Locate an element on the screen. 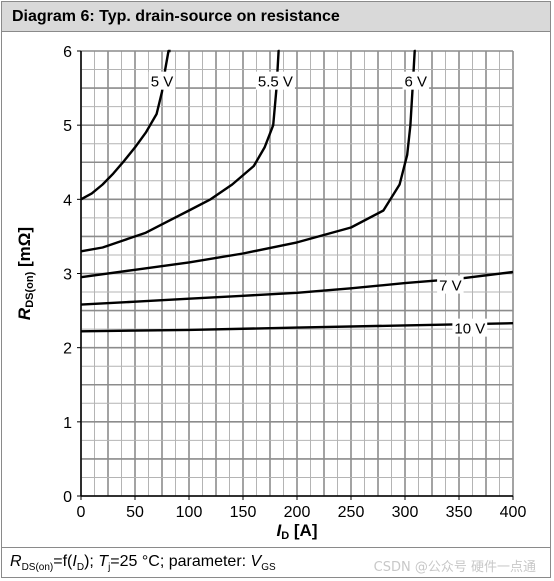  footer-mid2: ); is located at coordinates (91, 561).